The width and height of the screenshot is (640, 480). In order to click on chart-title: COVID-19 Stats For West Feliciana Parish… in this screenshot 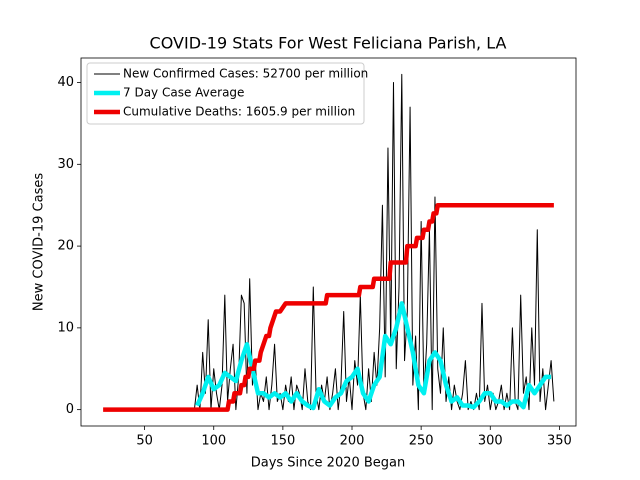, I will do `click(328, 43)`.